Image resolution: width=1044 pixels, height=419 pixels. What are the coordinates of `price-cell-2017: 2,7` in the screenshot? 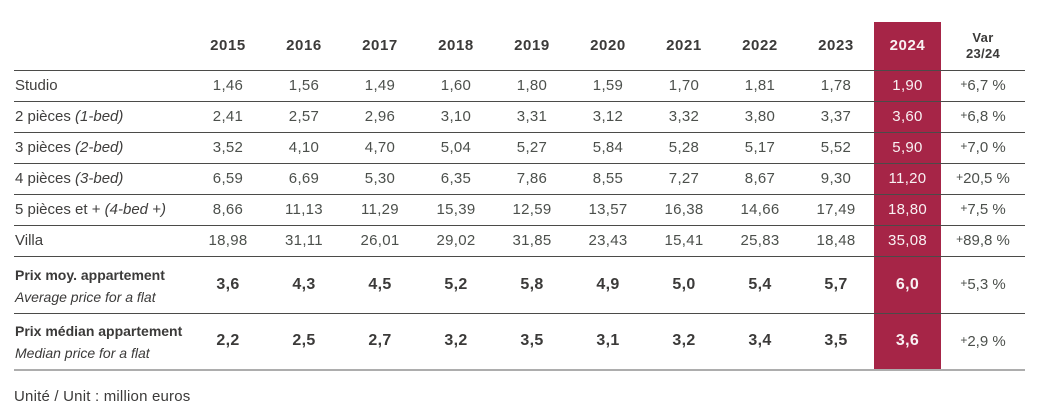 It's located at (380, 341).